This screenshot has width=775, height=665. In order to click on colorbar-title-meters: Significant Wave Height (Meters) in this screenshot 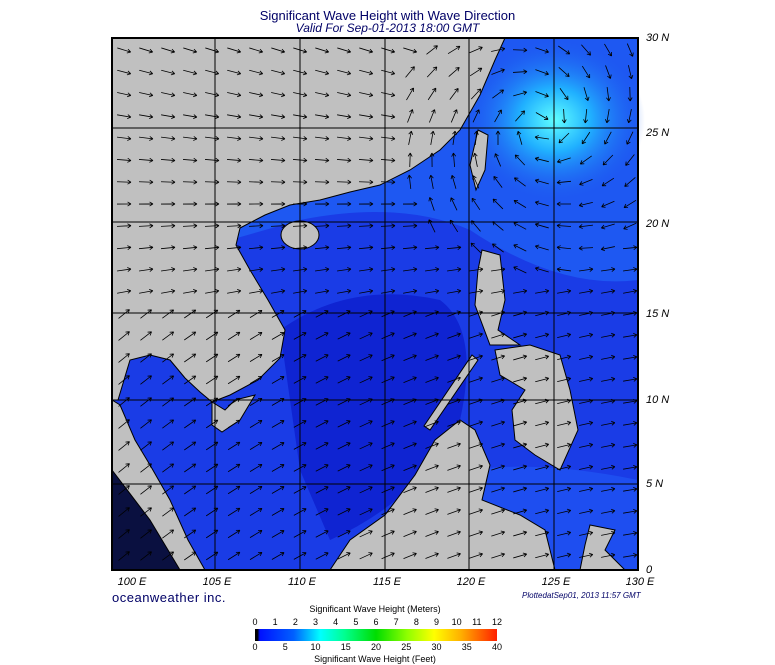, I will do `click(375, 609)`.